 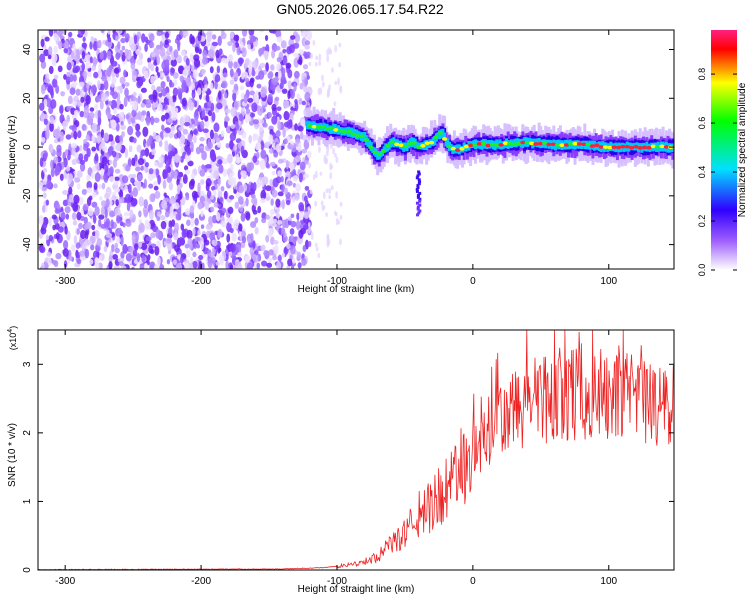 What do you see at coordinates (608, 281) in the screenshot?
I see `spectrogram-x-tick-label: 100` at bounding box center [608, 281].